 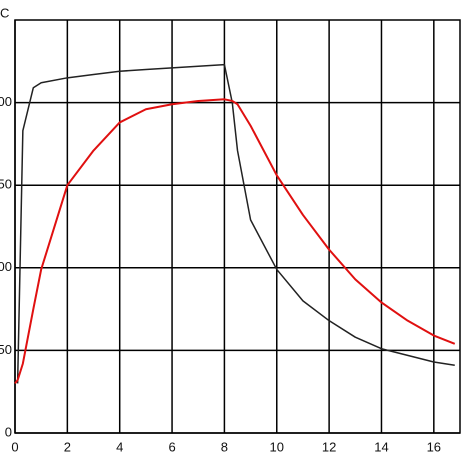 I want to click on x-tick-label: 16, so click(x=434, y=446).